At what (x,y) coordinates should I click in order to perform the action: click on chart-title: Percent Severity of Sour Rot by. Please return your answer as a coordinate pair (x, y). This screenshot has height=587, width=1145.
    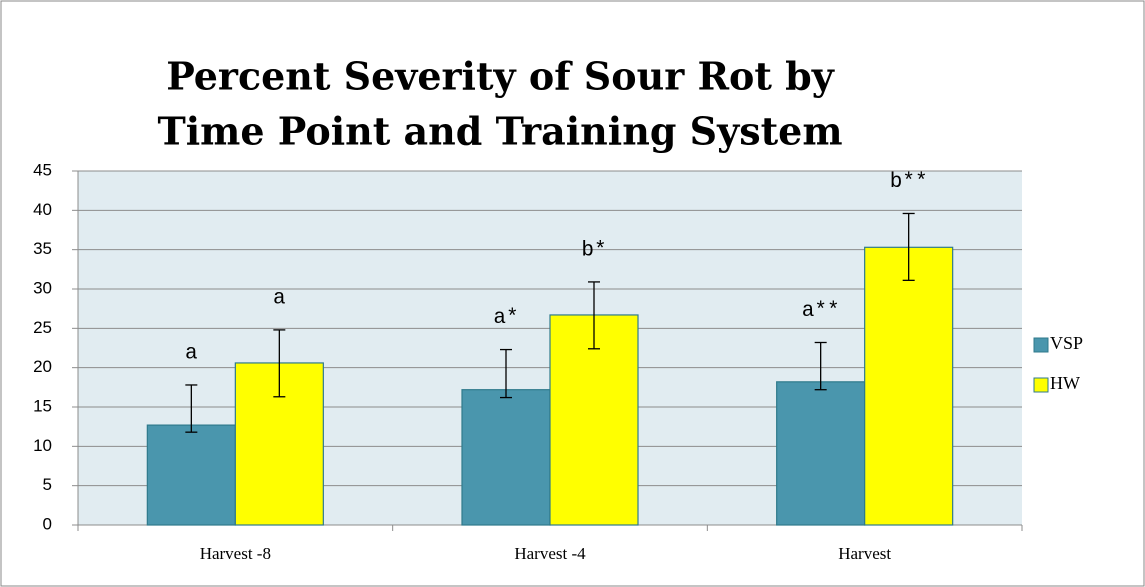
    Looking at the image, I should click on (500, 76).